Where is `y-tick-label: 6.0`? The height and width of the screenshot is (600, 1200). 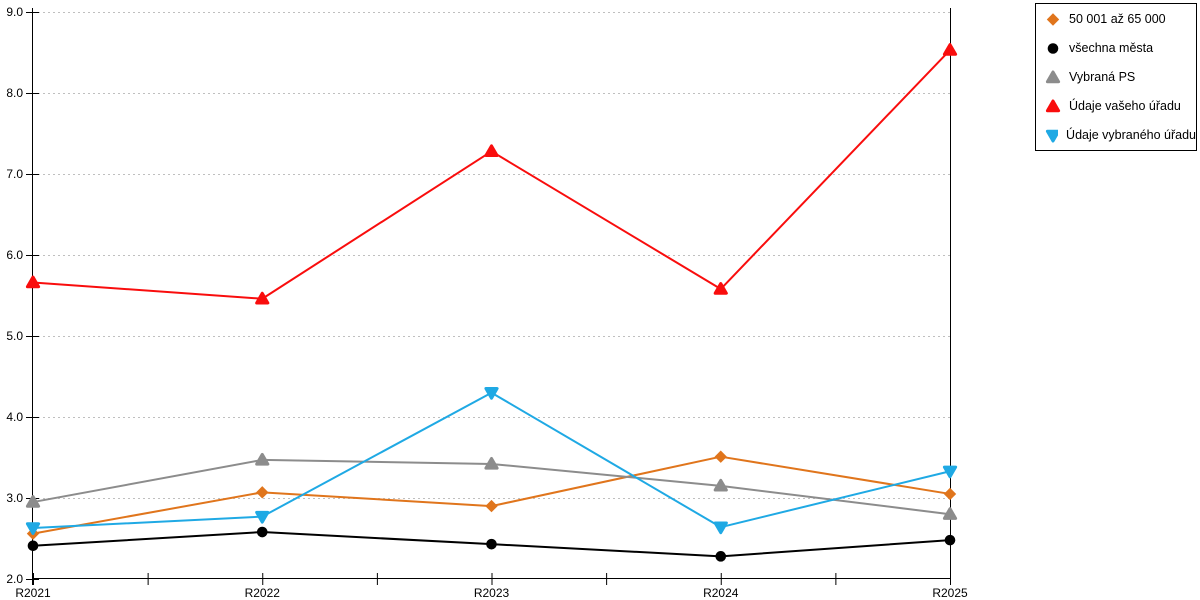
y-tick-label: 6.0 is located at coordinates (14, 255).